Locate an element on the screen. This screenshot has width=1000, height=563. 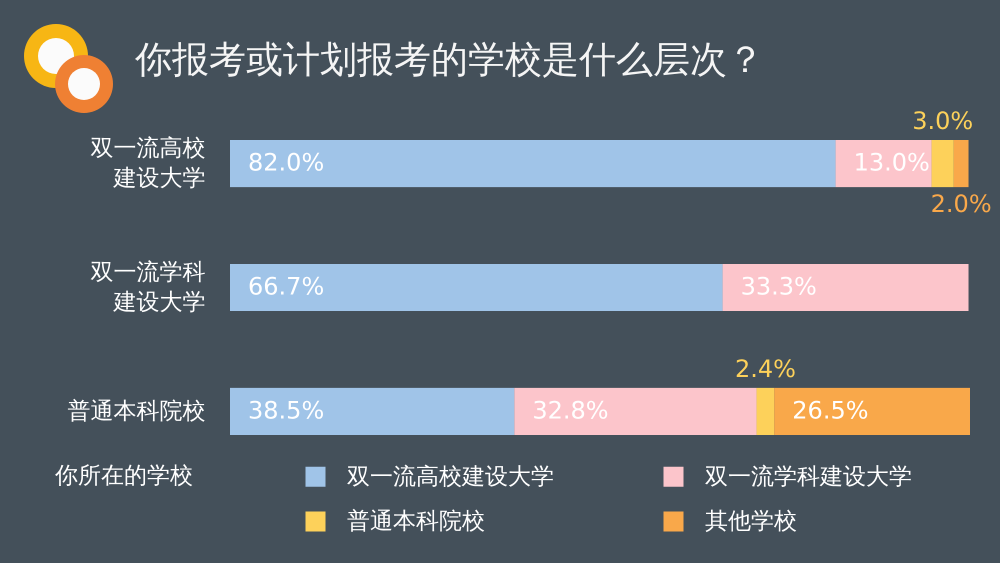
legend-label: 普通本科院校 is located at coordinates (416, 521).